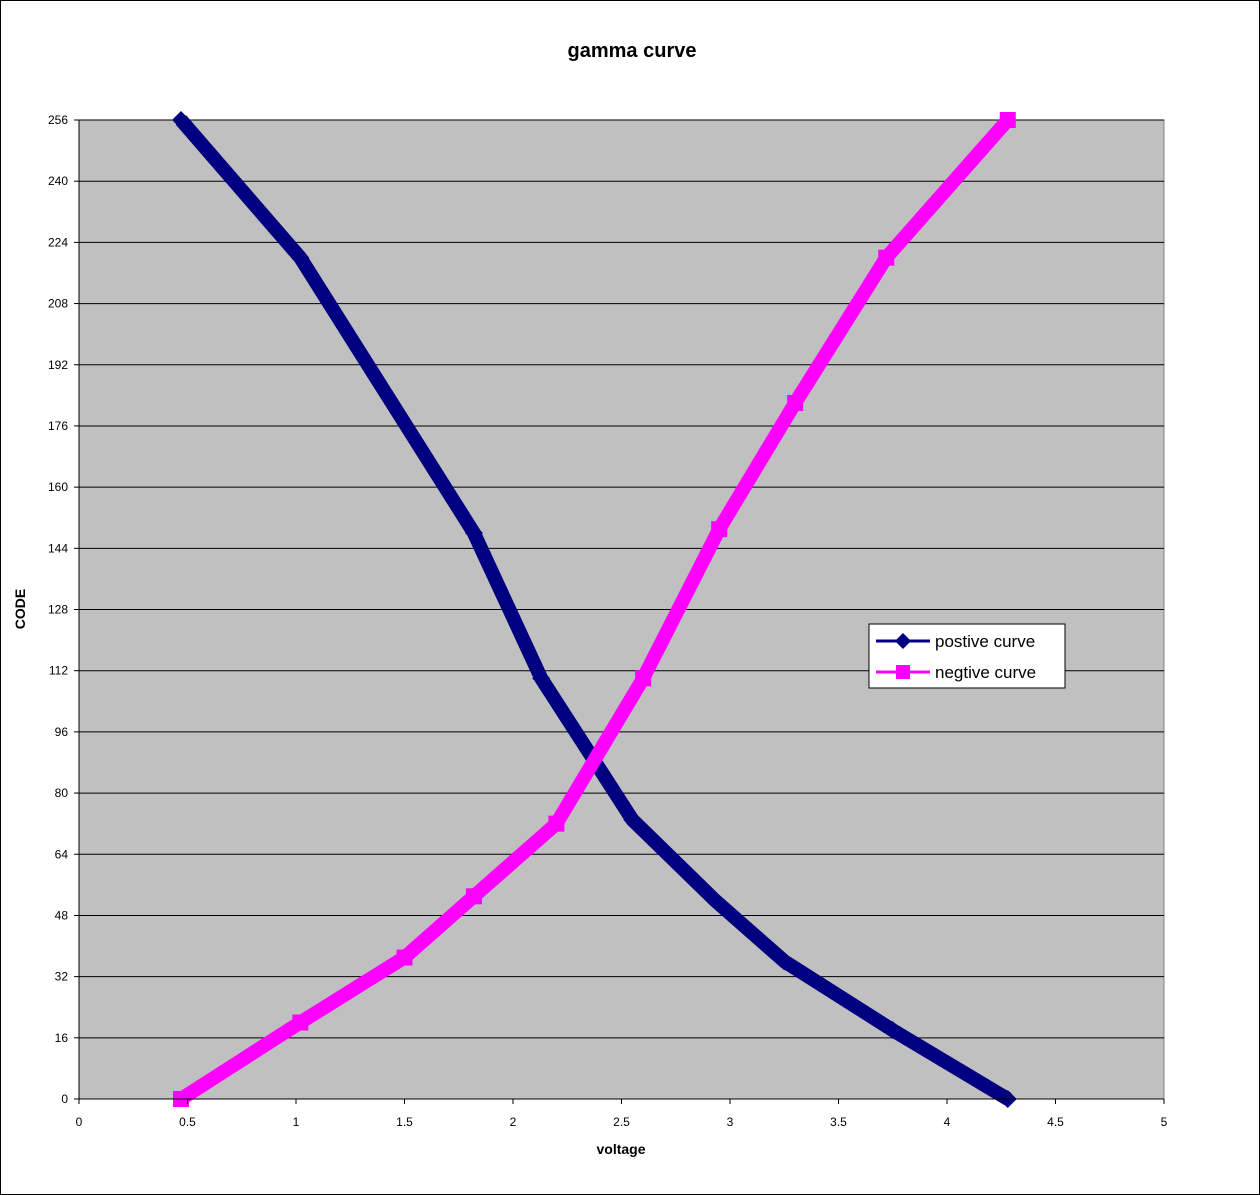 The width and height of the screenshot is (1260, 1195). What do you see at coordinates (632, 51) in the screenshot?
I see `chart-title: gamma curve` at bounding box center [632, 51].